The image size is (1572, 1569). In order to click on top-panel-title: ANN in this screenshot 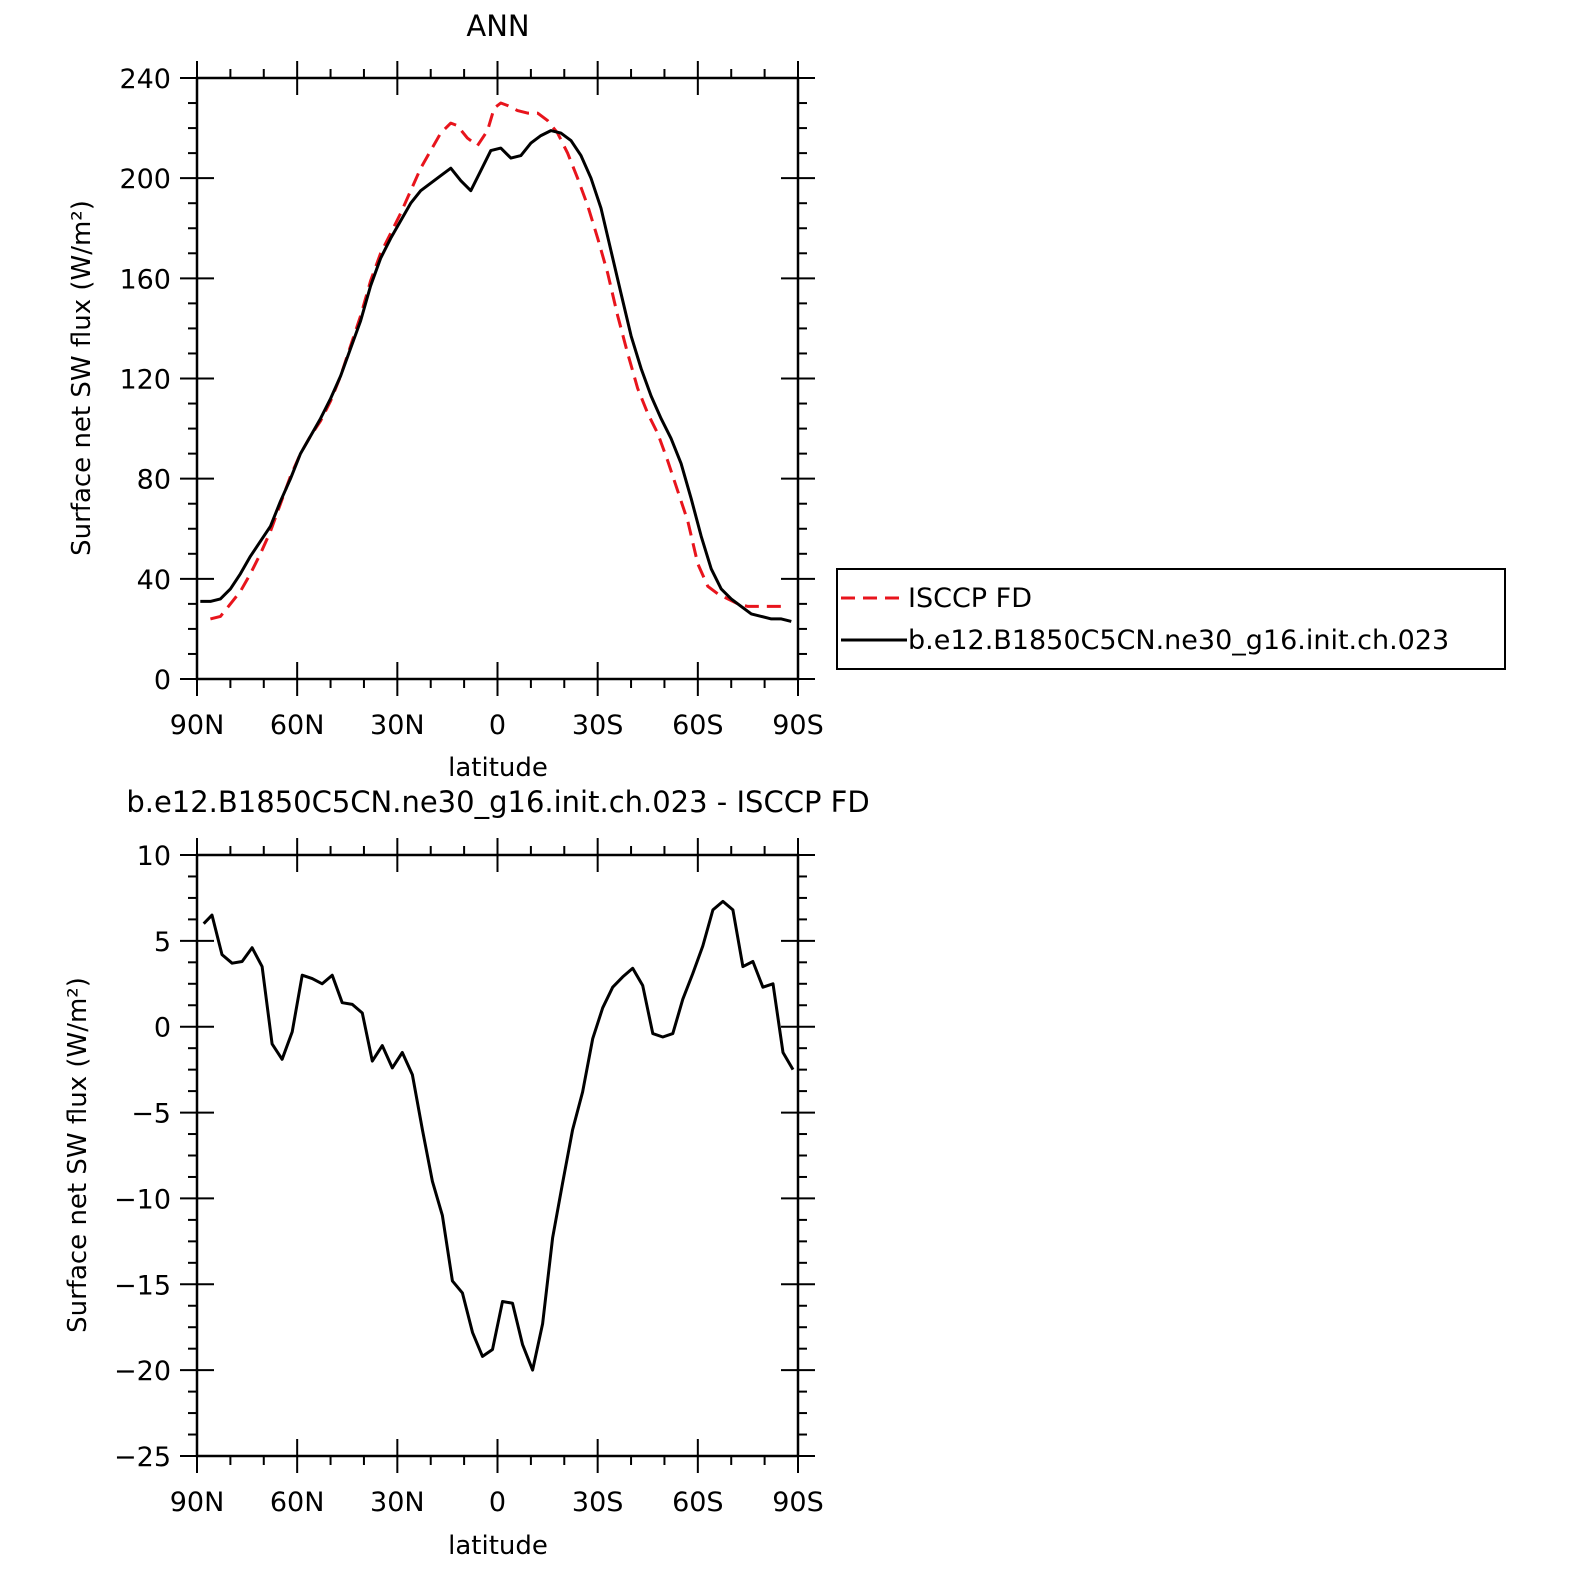, I will do `click(497, 26)`.